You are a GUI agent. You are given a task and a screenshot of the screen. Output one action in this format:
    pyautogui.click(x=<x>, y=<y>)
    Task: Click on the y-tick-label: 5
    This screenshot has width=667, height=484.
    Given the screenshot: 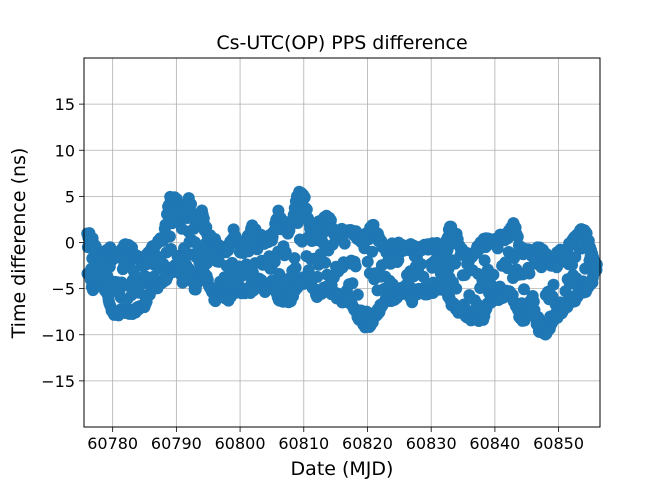 What is the action you would take?
    pyautogui.click(x=70, y=196)
    